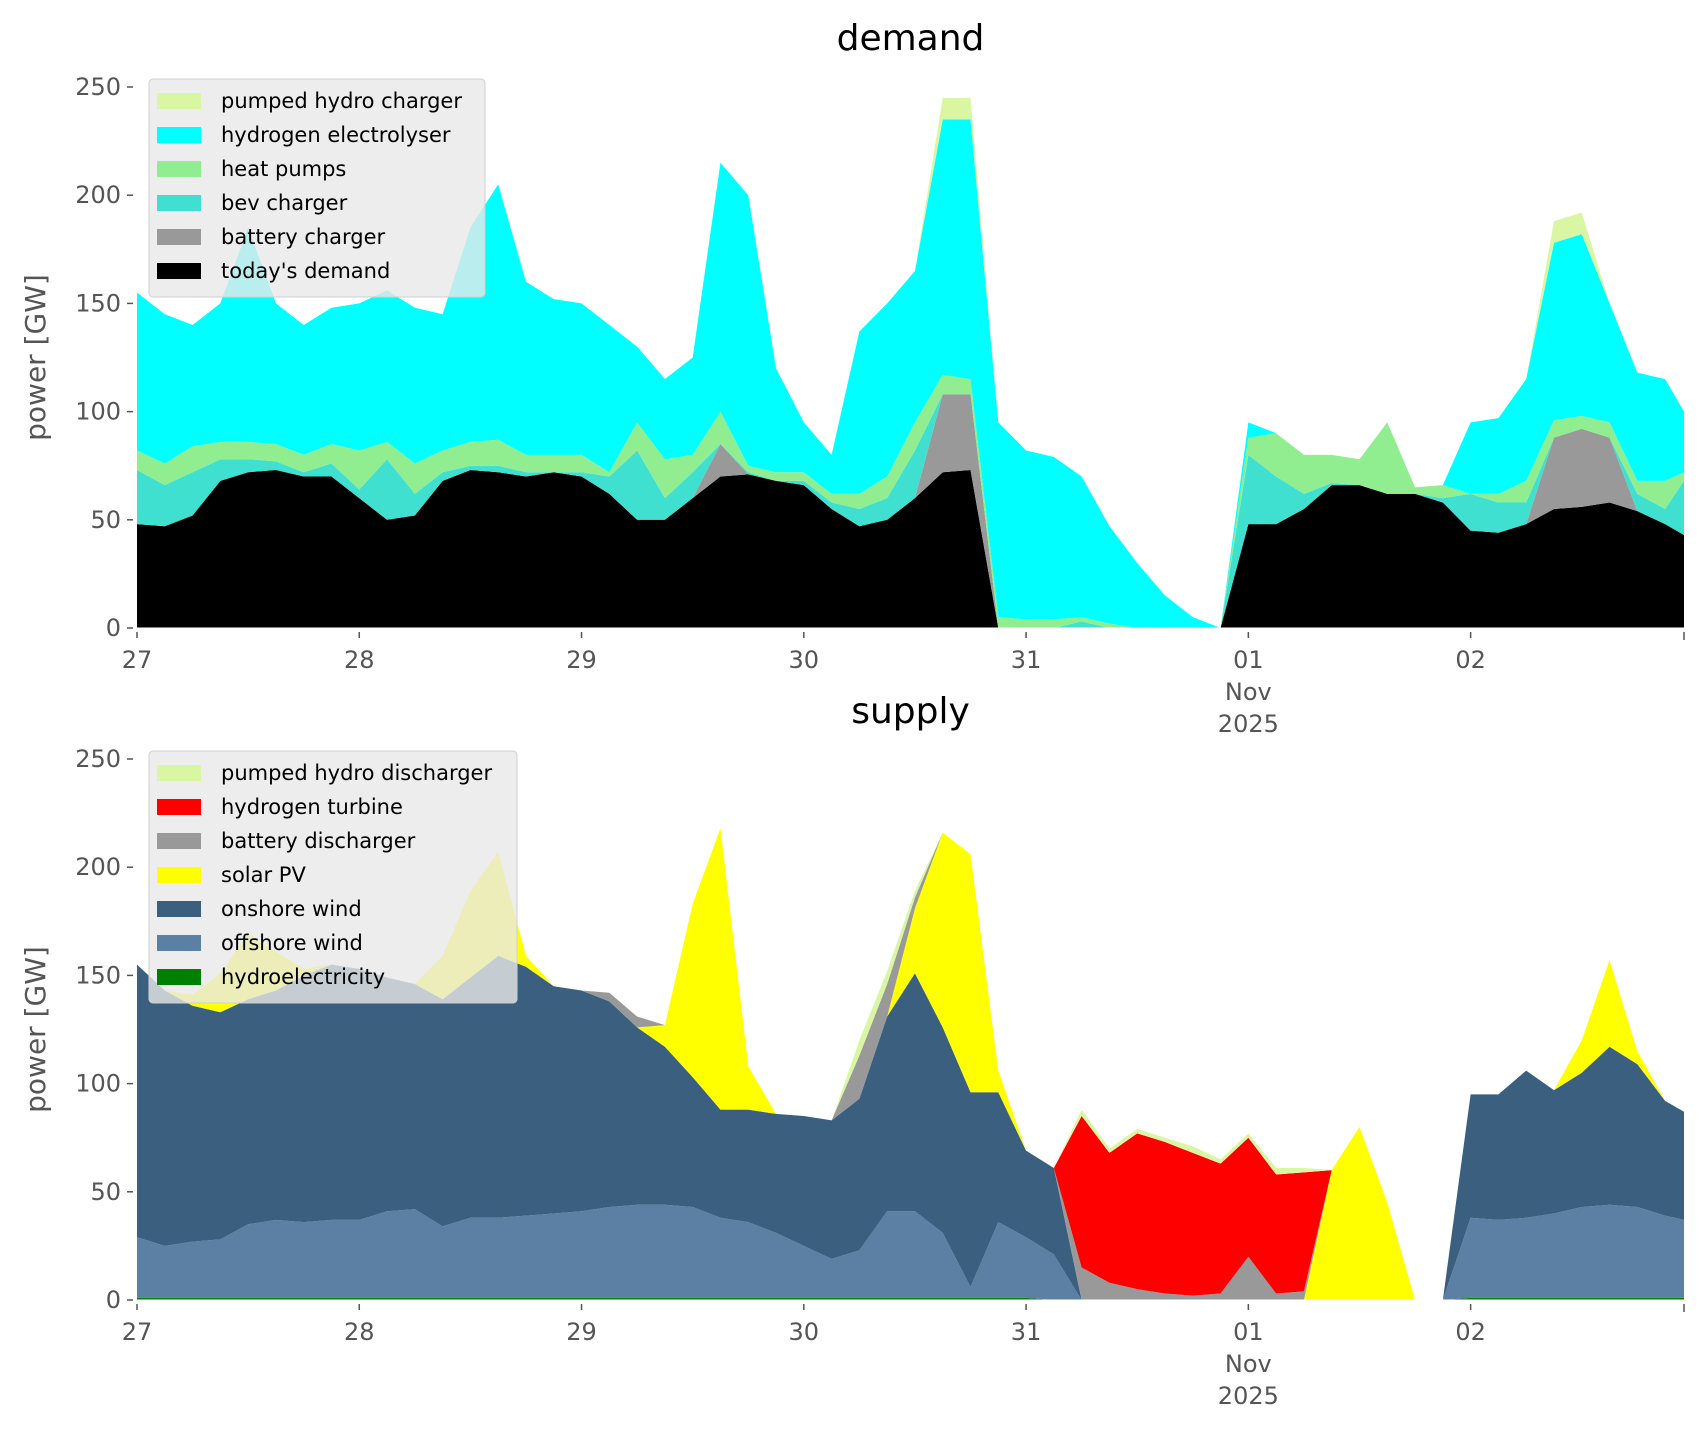 This screenshot has width=1706, height=1431. What do you see at coordinates (284, 203) in the screenshot?
I see `legend-label: bev charger` at bounding box center [284, 203].